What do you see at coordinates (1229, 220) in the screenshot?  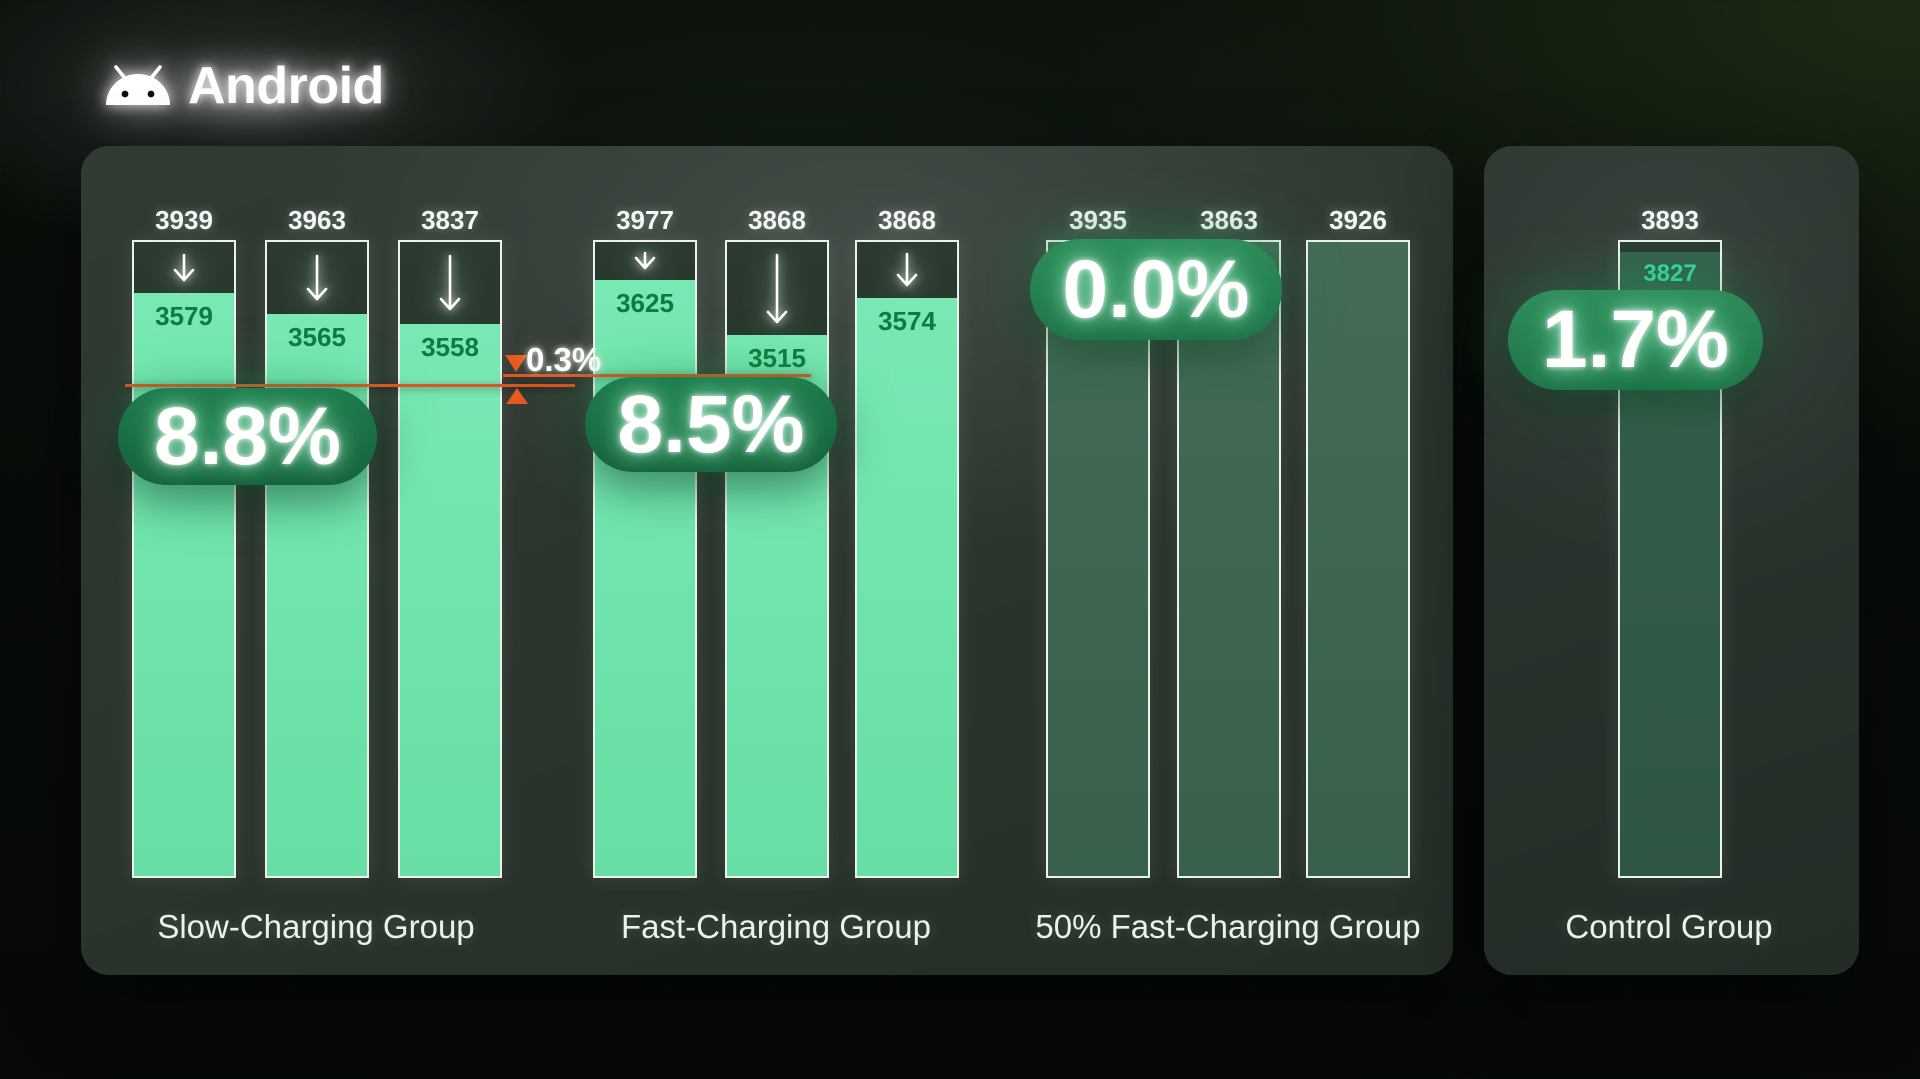 I see `bar-initial-value-label: 3863` at bounding box center [1229, 220].